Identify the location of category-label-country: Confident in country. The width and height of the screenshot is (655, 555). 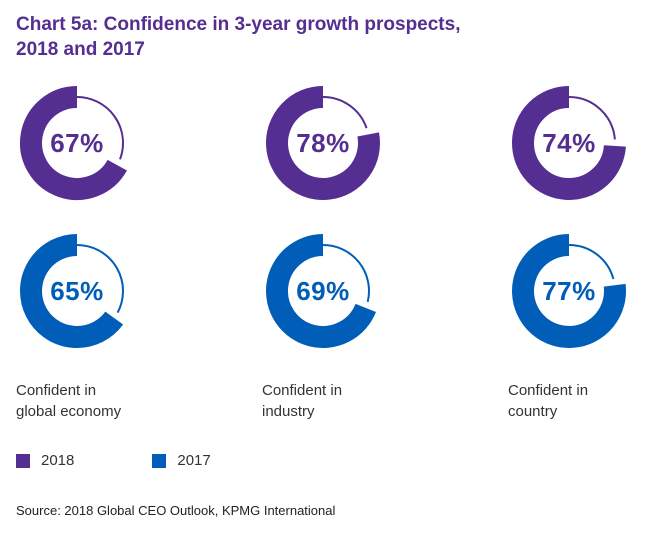
(573, 401).